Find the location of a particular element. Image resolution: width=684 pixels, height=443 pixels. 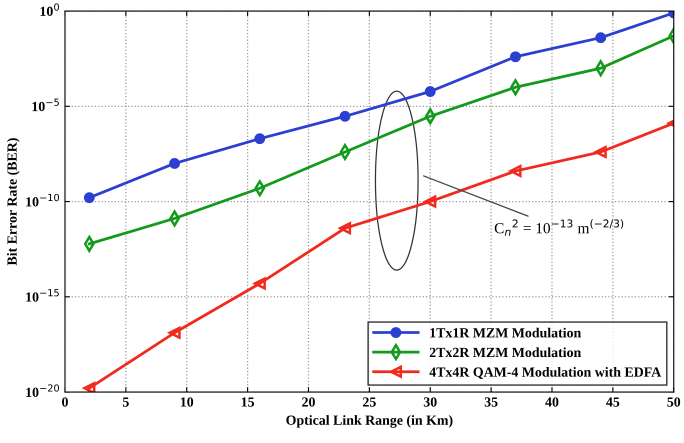

x-tick-label: 10 is located at coordinates (187, 402).